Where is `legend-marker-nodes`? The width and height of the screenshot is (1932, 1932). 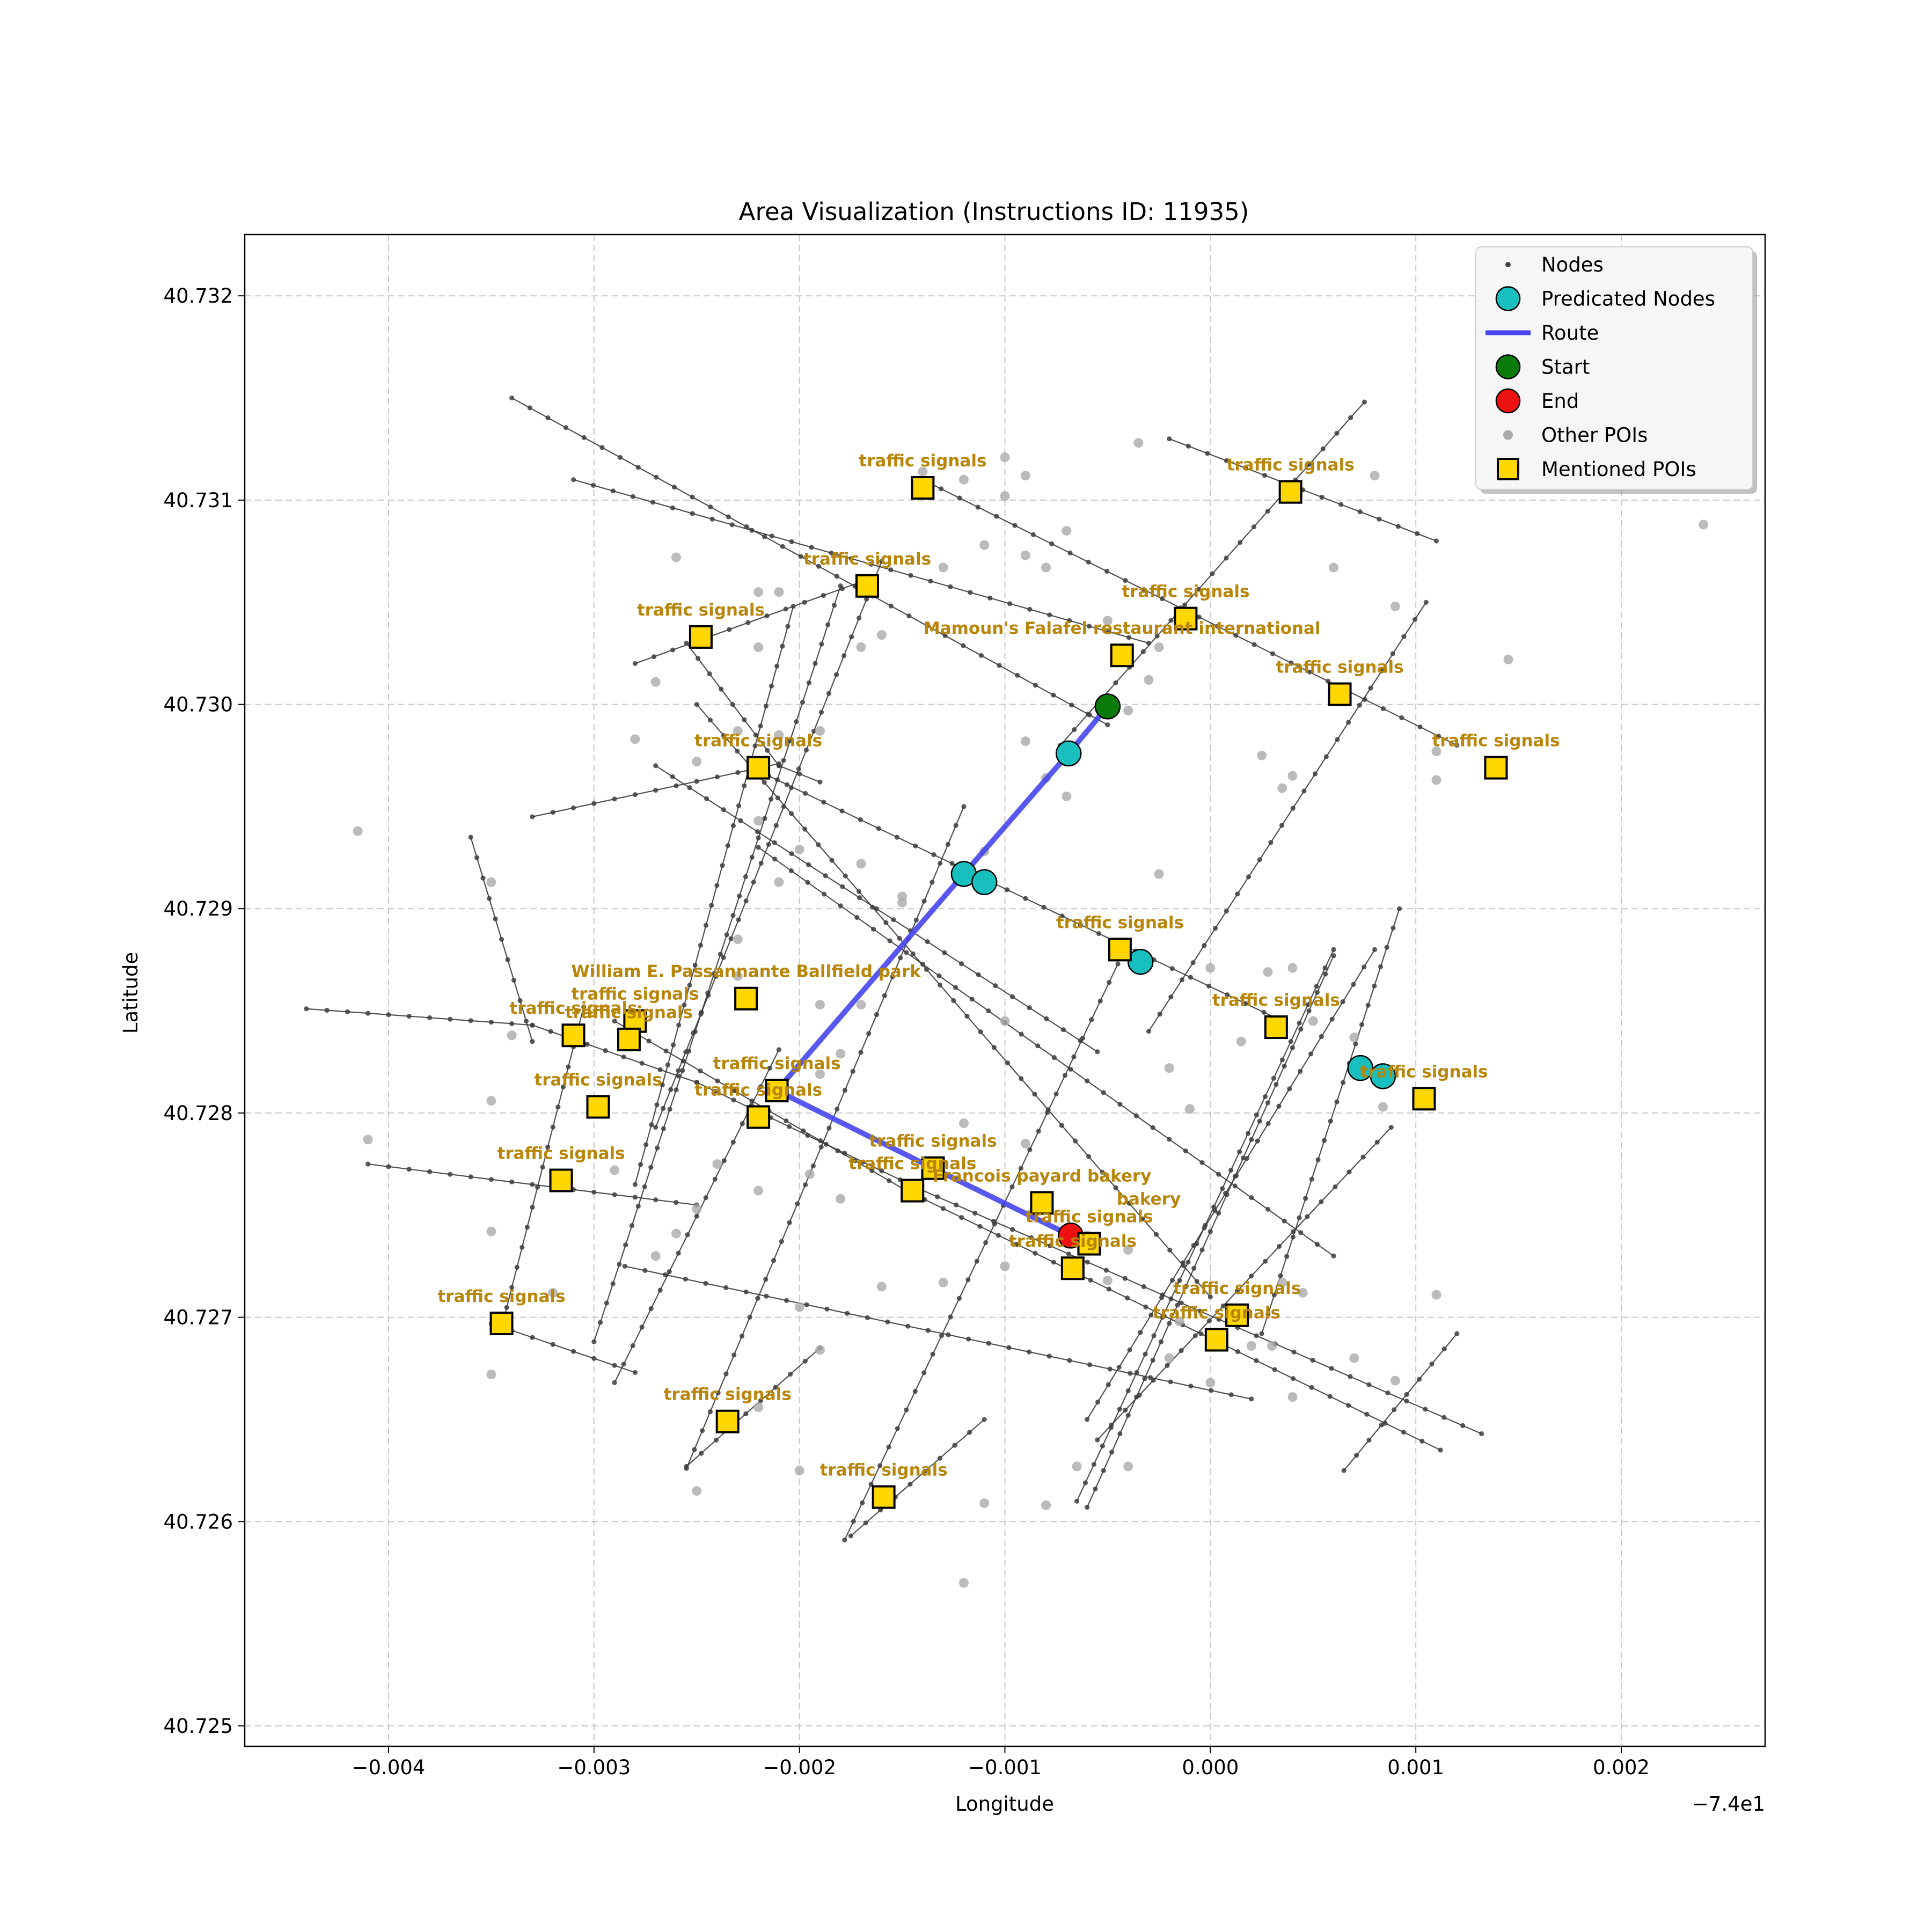
legend-marker-nodes is located at coordinates (1508, 264).